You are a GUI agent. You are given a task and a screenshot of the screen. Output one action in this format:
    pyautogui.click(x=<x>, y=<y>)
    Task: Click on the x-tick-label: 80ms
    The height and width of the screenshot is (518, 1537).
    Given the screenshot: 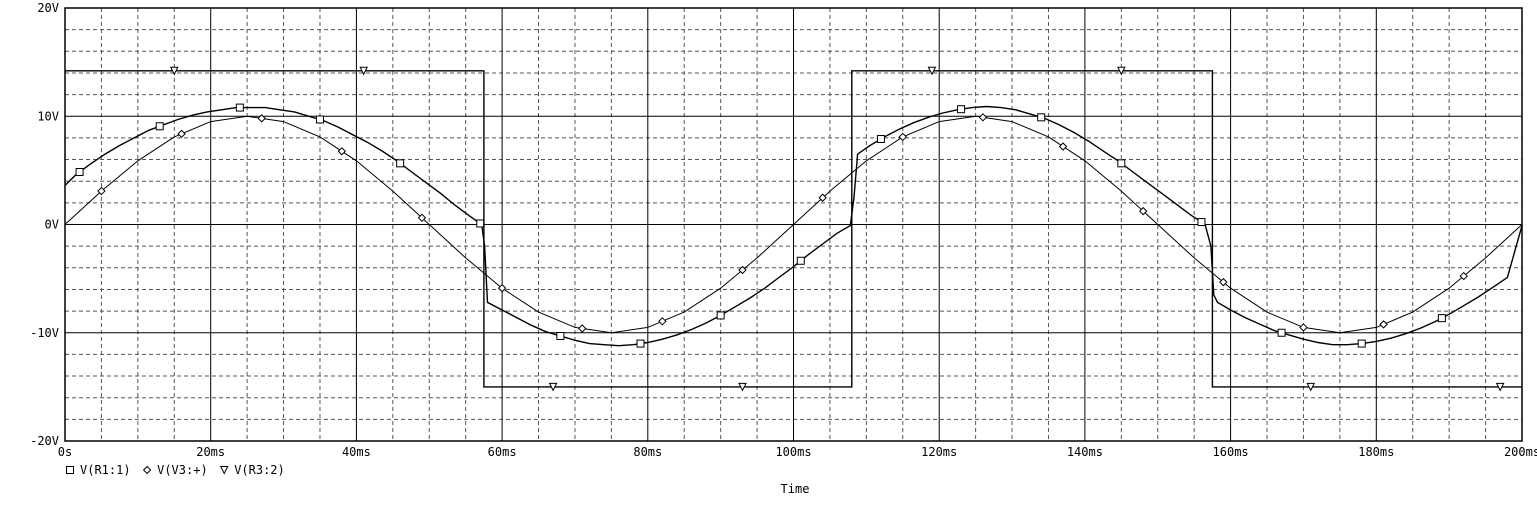 What is the action you would take?
    pyautogui.click(x=647, y=452)
    